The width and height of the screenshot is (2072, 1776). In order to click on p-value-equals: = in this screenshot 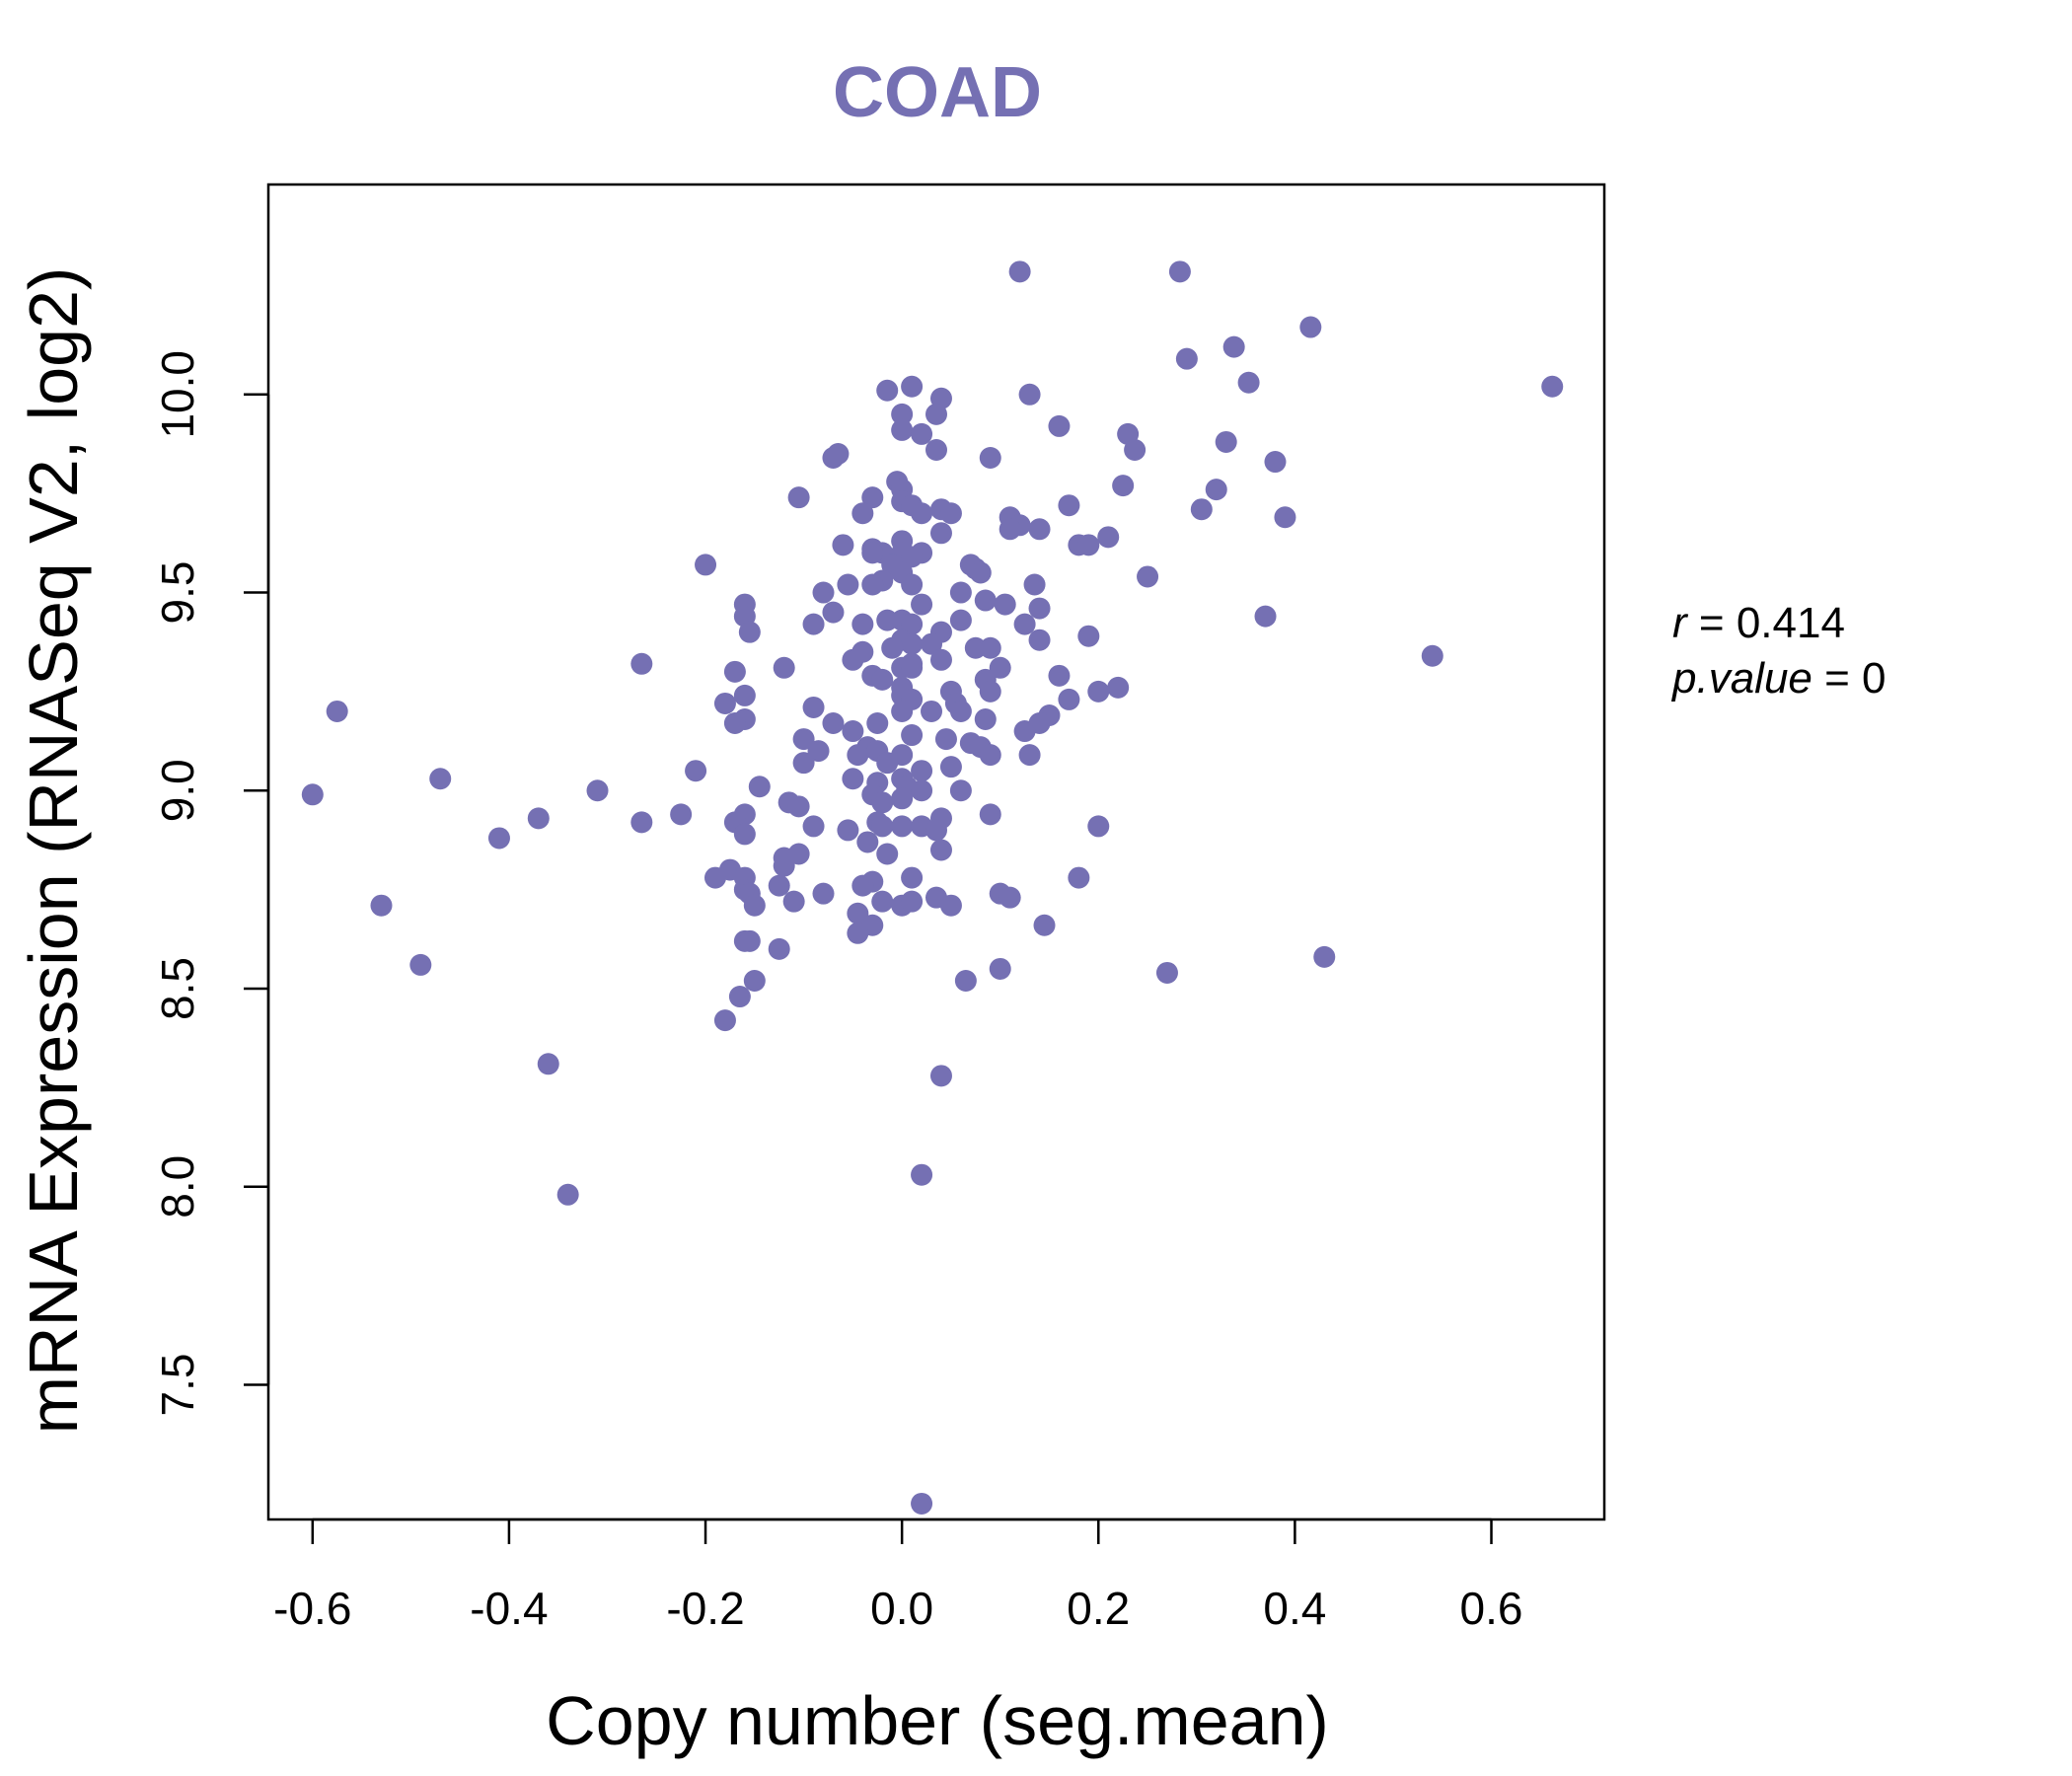, I will do `click(1838, 679)`.